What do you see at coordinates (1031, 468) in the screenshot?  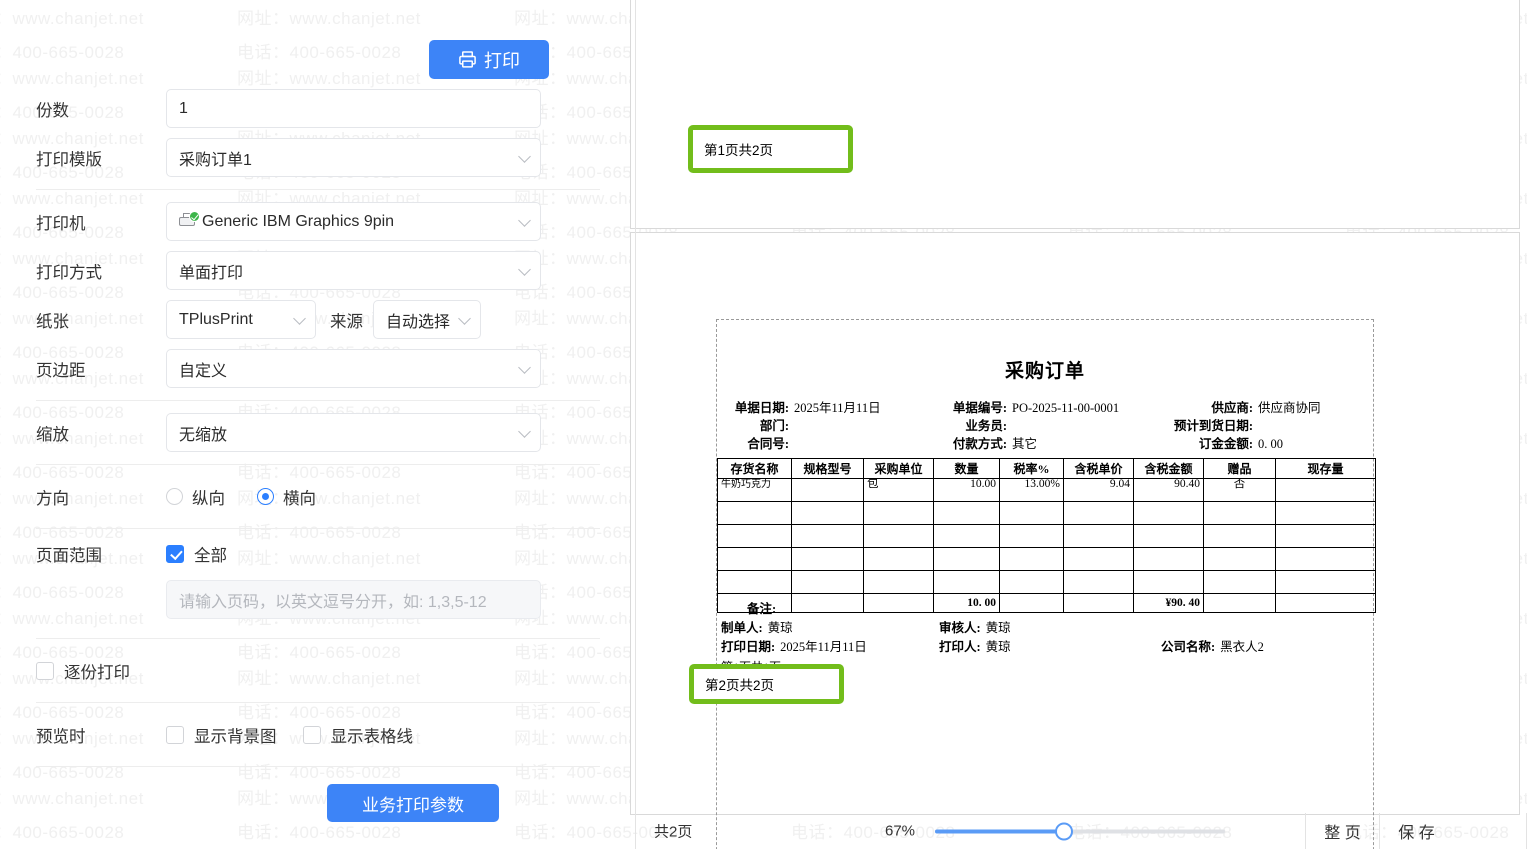 I see `table-header-cell: 税率%` at bounding box center [1031, 468].